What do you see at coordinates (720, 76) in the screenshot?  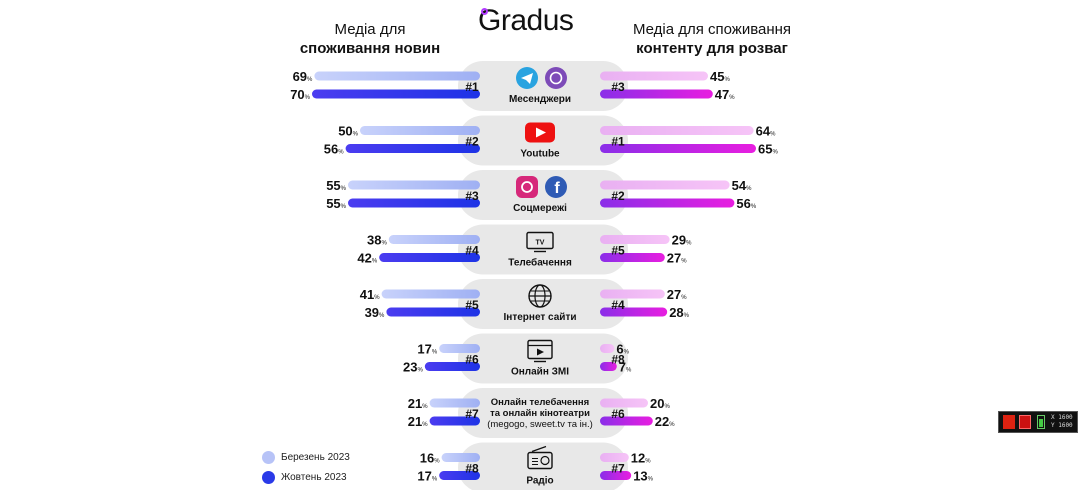 I see `entertainment-value-march: 45%` at bounding box center [720, 76].